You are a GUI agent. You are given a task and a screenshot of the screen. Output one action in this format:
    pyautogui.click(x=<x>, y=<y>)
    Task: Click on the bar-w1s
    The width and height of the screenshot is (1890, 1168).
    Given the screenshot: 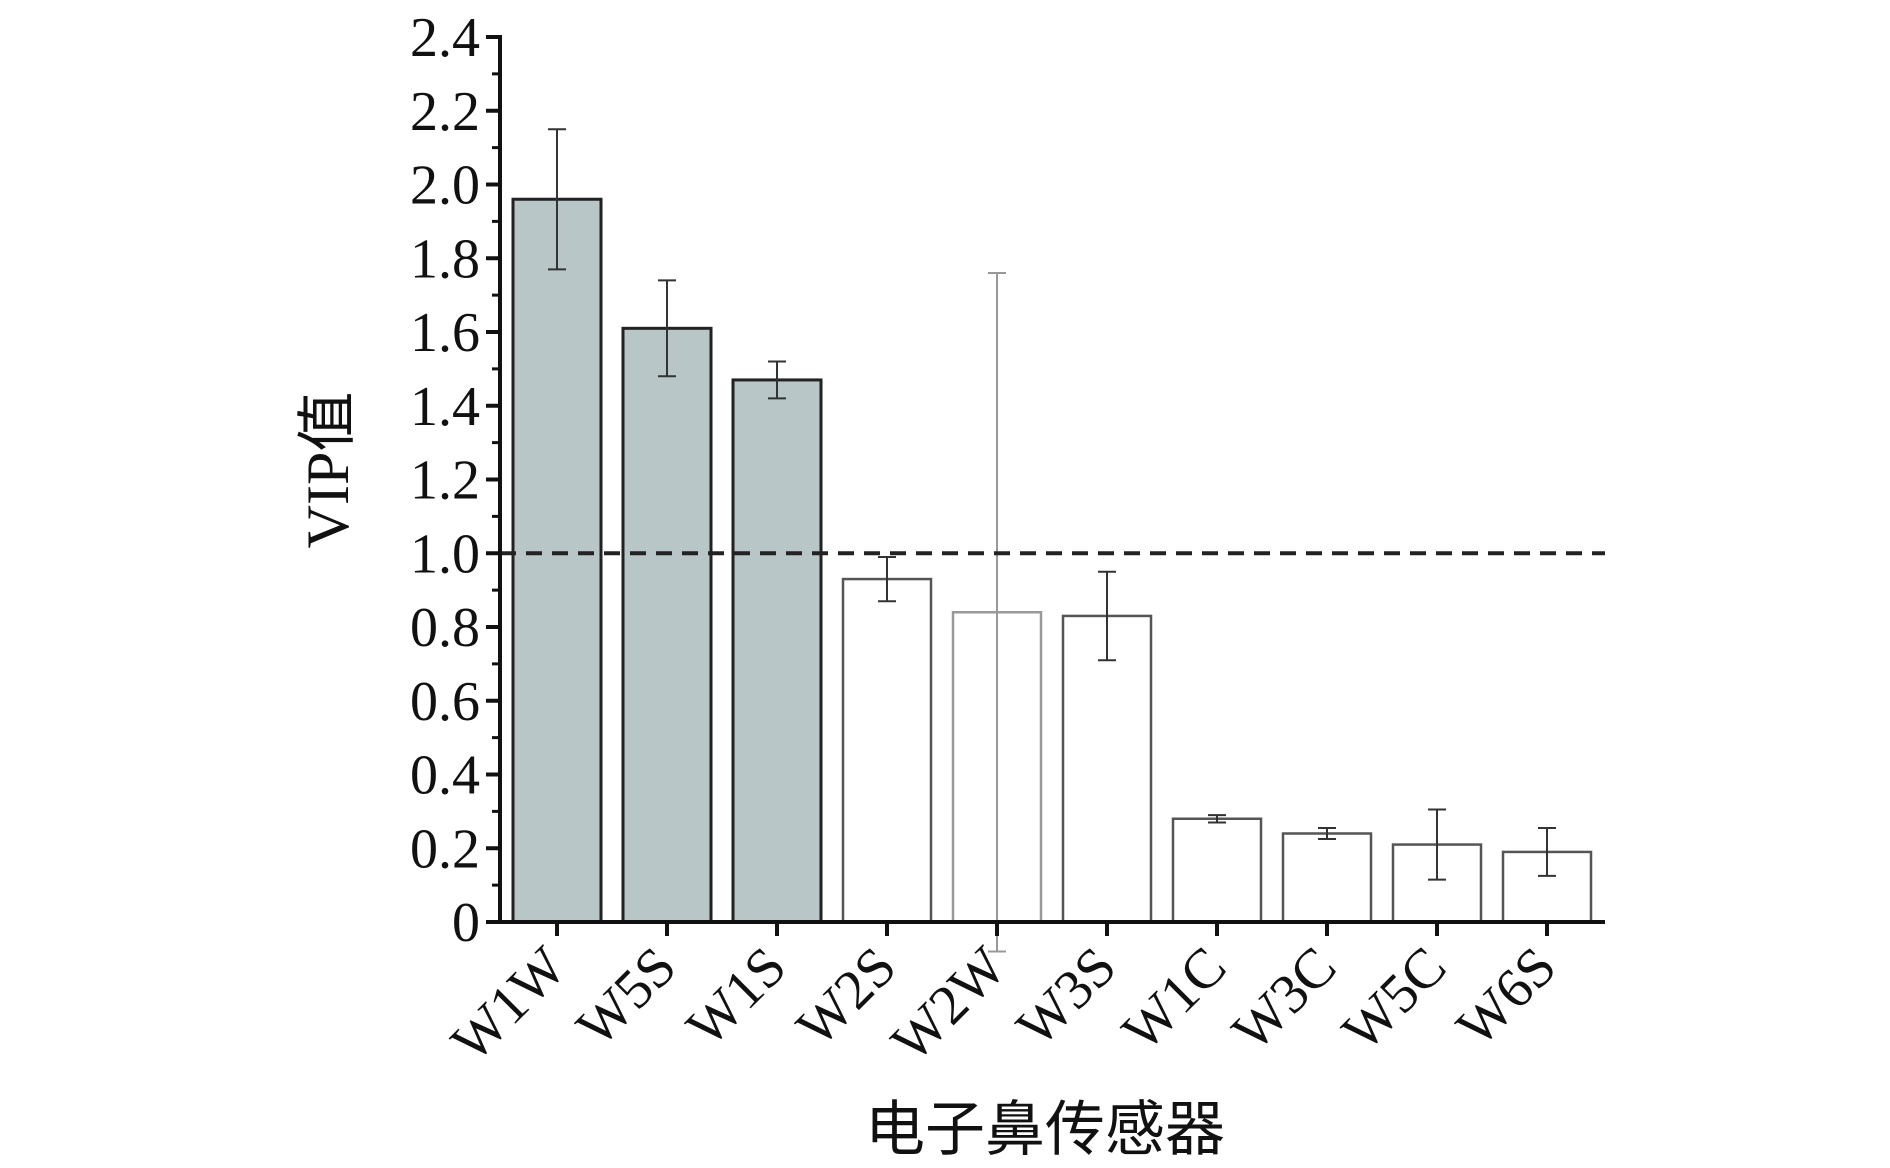 What is the action you would take?
    pyautogui.click(x=777, y=651)
    